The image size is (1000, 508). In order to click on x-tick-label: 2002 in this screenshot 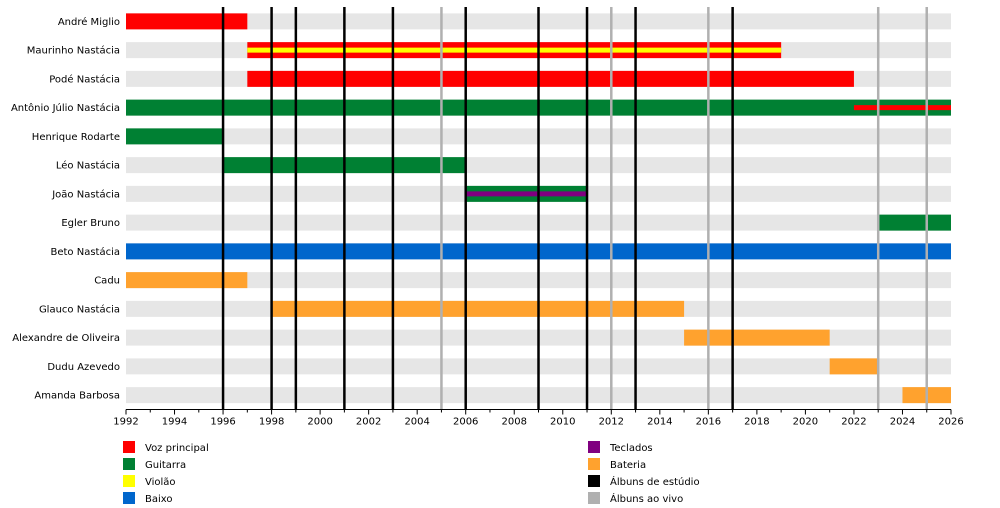, I will do `click(368, 422)`.